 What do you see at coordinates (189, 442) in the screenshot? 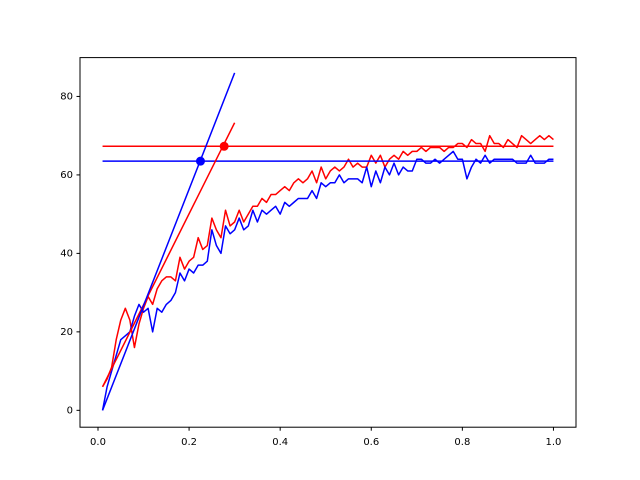
I see `x-tick-label: 0.2` at bounding box center [189, 442].